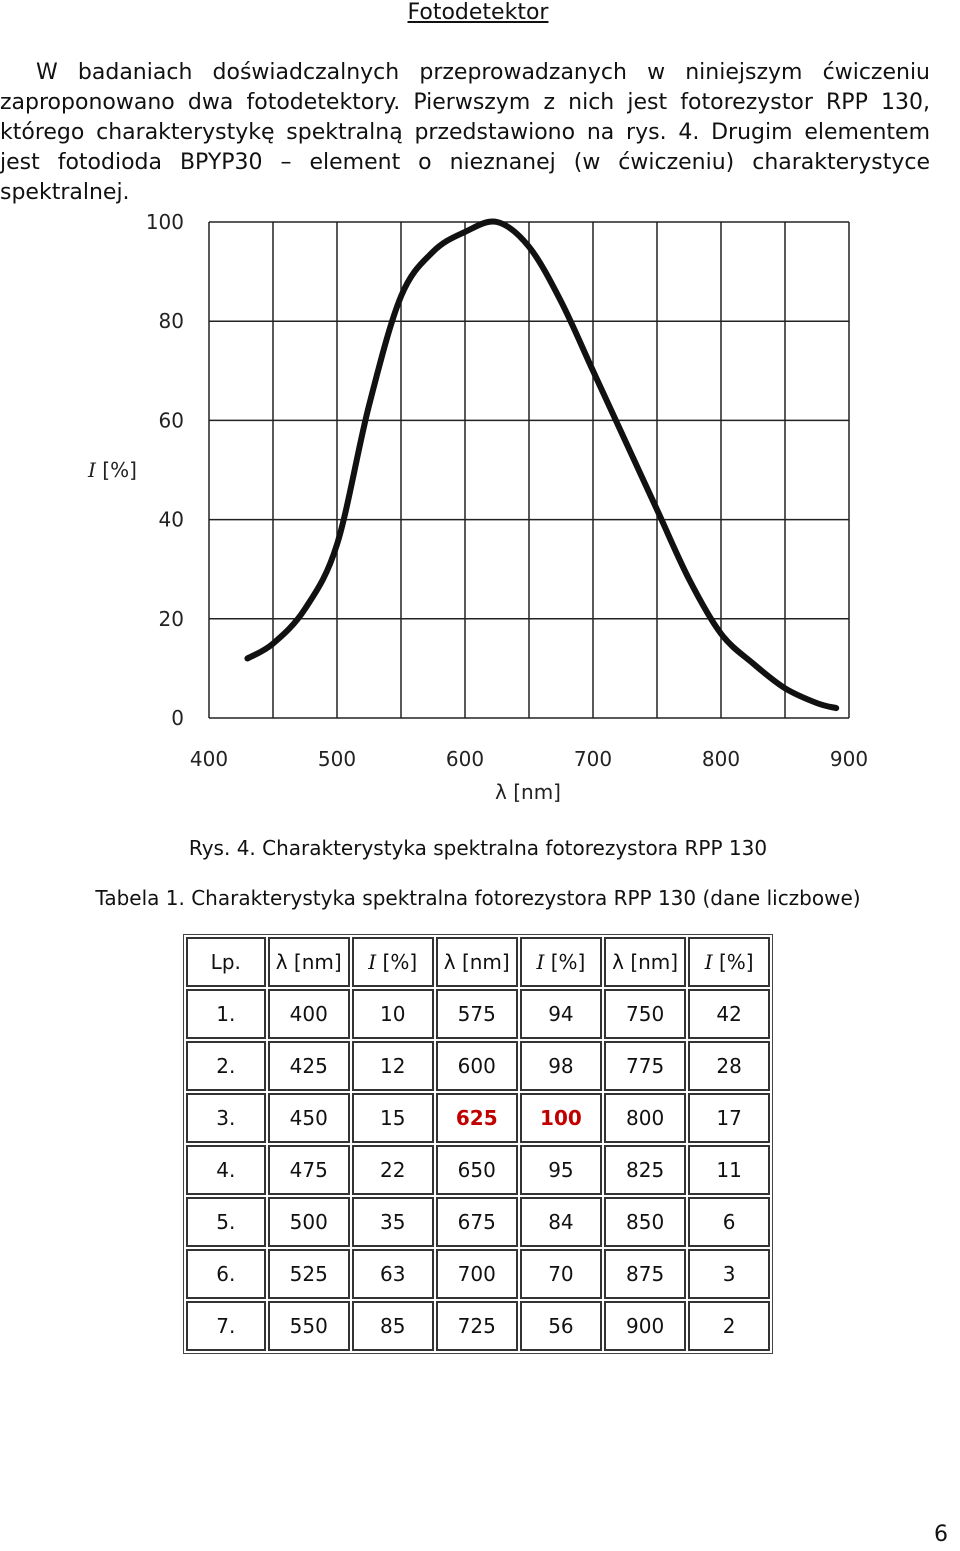 The height and width of the screenshot is (1551, 960). I want to click on table-cell: 2, so click(729, 1326).